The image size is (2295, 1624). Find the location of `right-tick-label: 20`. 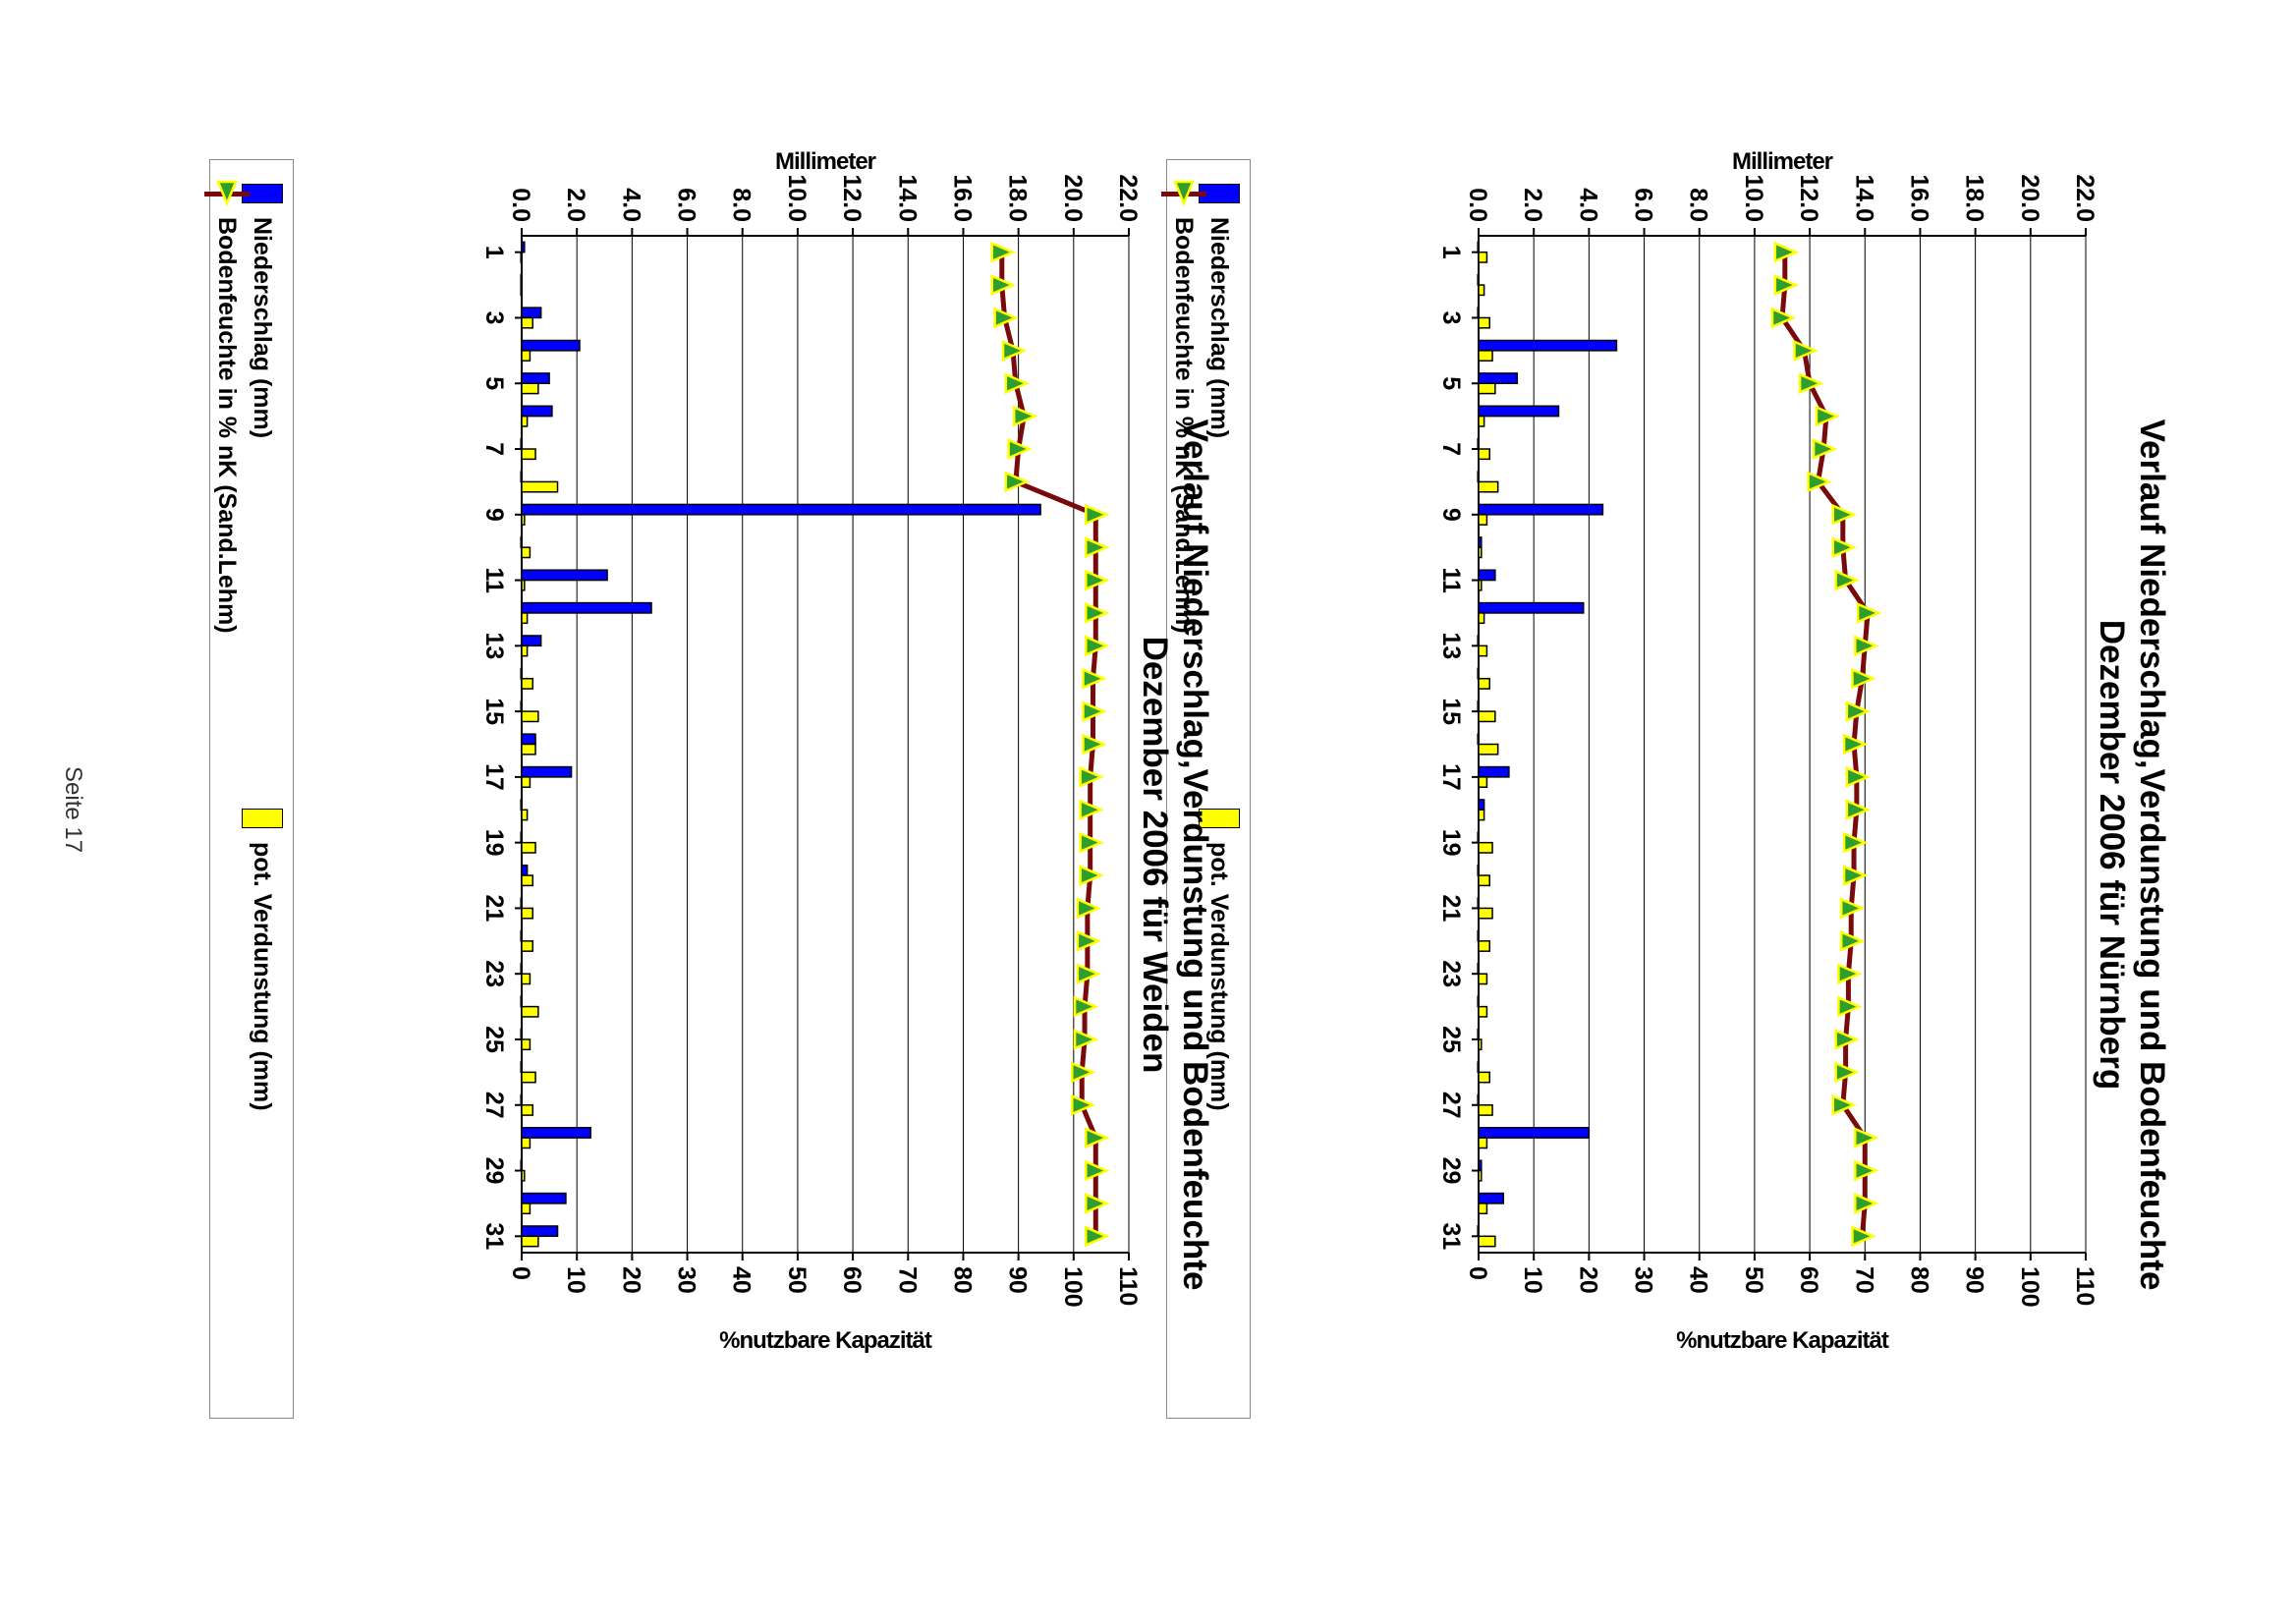

right-tick-label: 20 is located at coordinates (630, 1280).